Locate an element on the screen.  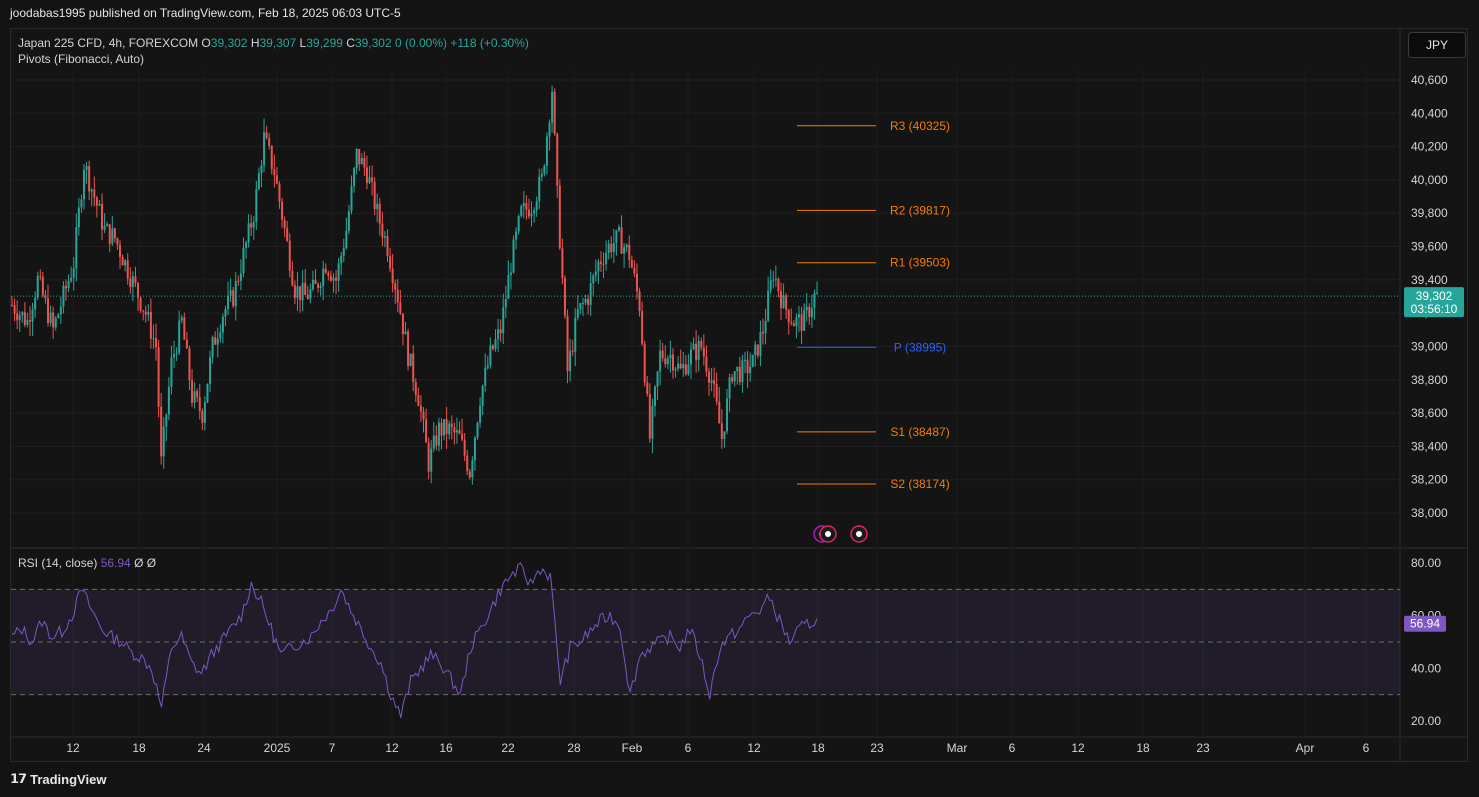
price-tick-label: 39,800 is located at coordinates (1429, 213).